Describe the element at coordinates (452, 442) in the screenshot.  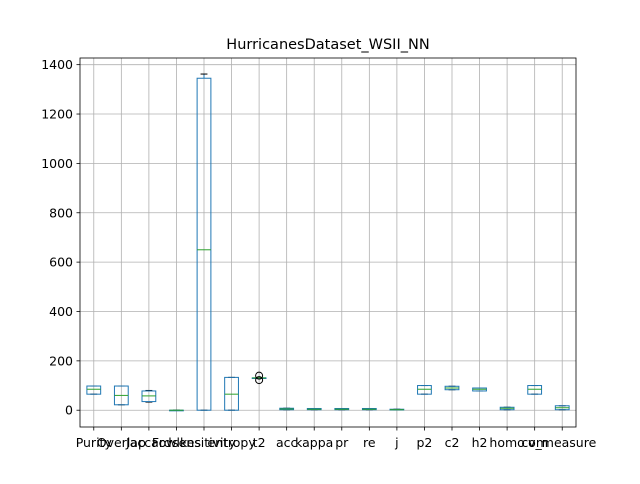
I see `x-tick-label: c2` at that location.